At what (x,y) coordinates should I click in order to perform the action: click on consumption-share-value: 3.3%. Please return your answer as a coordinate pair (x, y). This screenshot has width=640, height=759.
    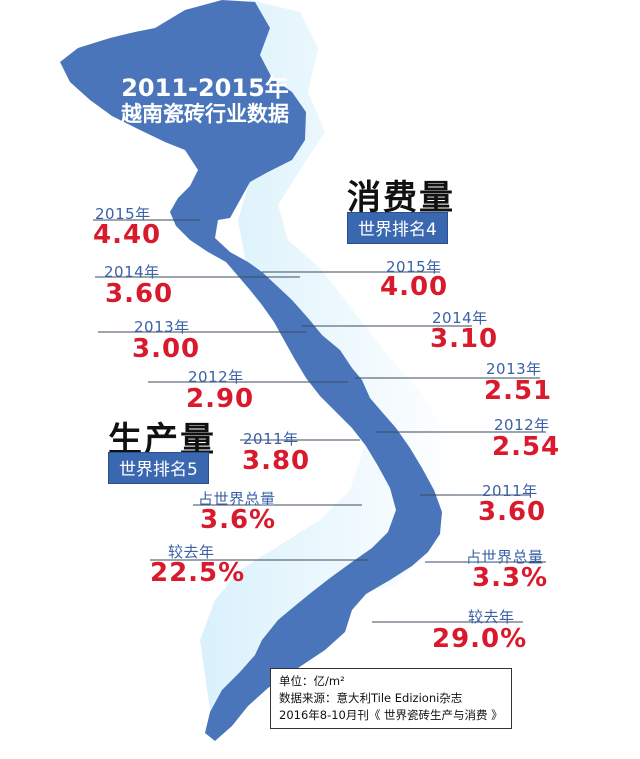
    Looking at the image, I should click on (510, 578).